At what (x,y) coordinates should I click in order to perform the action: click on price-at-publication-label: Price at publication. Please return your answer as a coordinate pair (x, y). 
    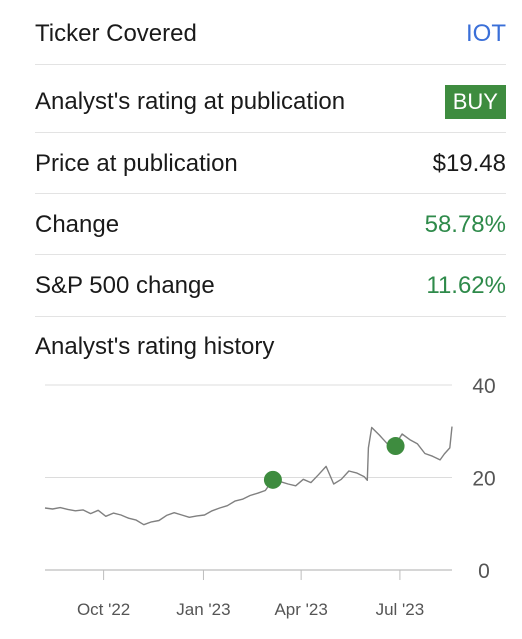
    Looking at the image, I should click on (136, 163).